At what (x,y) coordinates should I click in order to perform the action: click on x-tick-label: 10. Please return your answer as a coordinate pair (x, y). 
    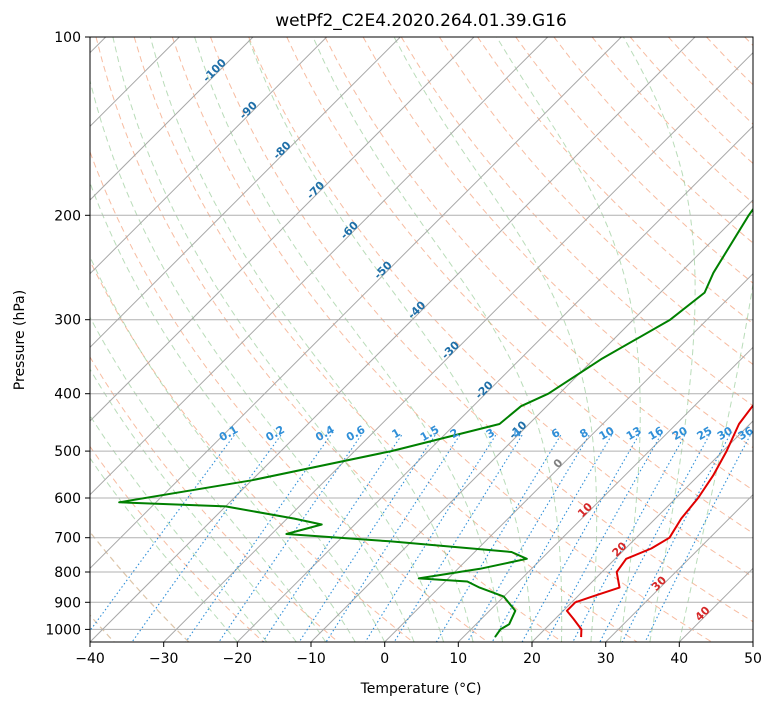
    Looking at the image, I should click on (458, 659).